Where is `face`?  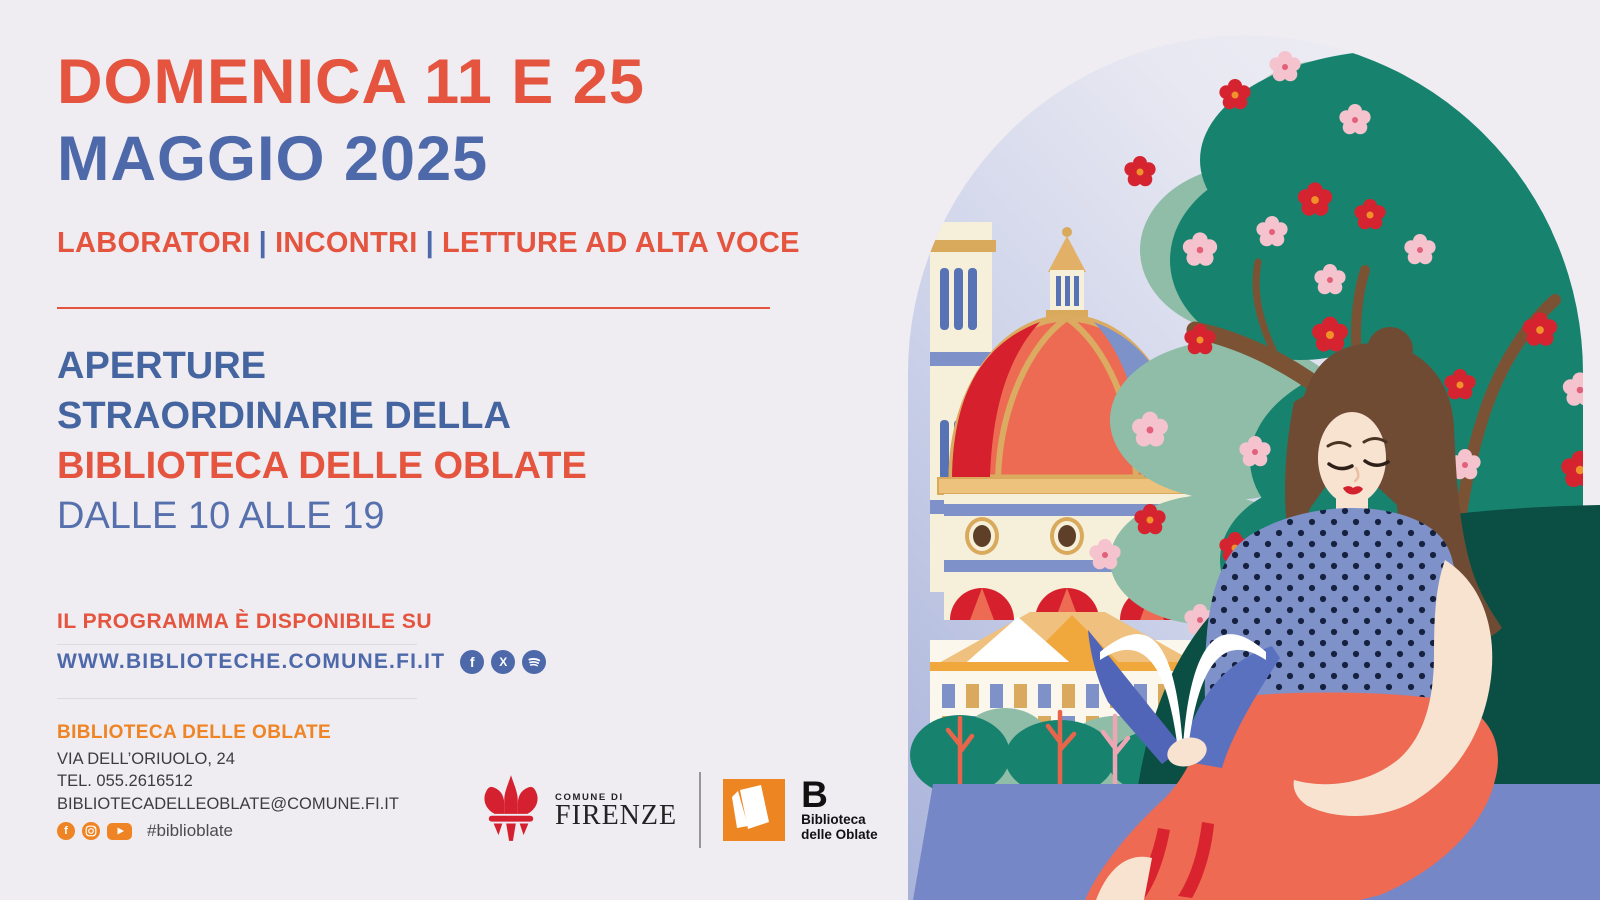
face is located at coordinates (1352, 458).